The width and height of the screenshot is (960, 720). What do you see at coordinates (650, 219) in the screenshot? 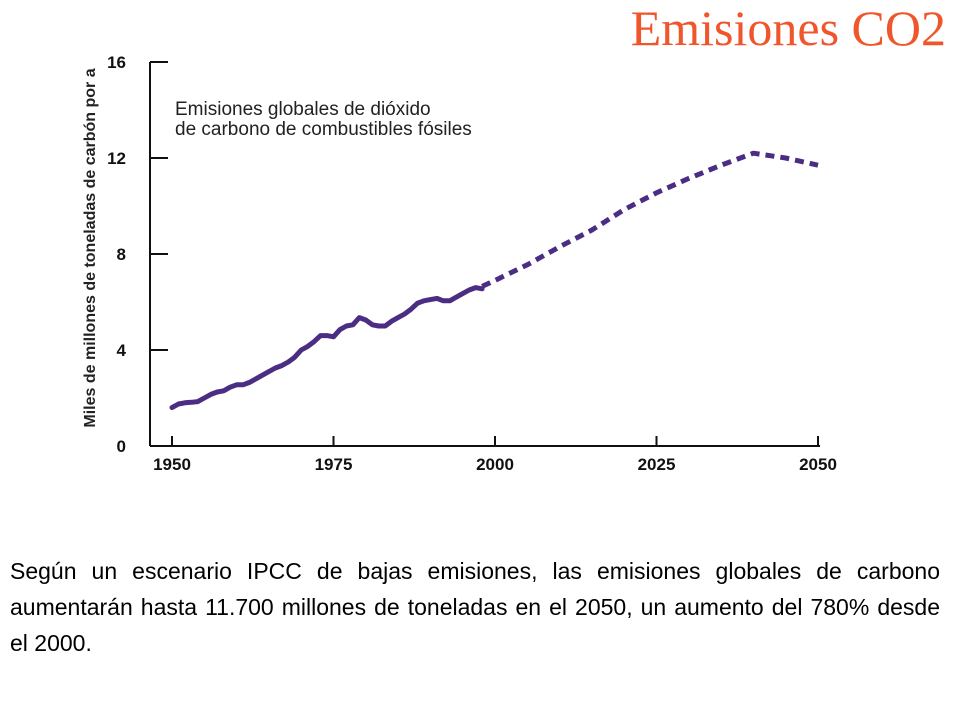
I see `projected-emissions-line` at bounding box center [650, 219].